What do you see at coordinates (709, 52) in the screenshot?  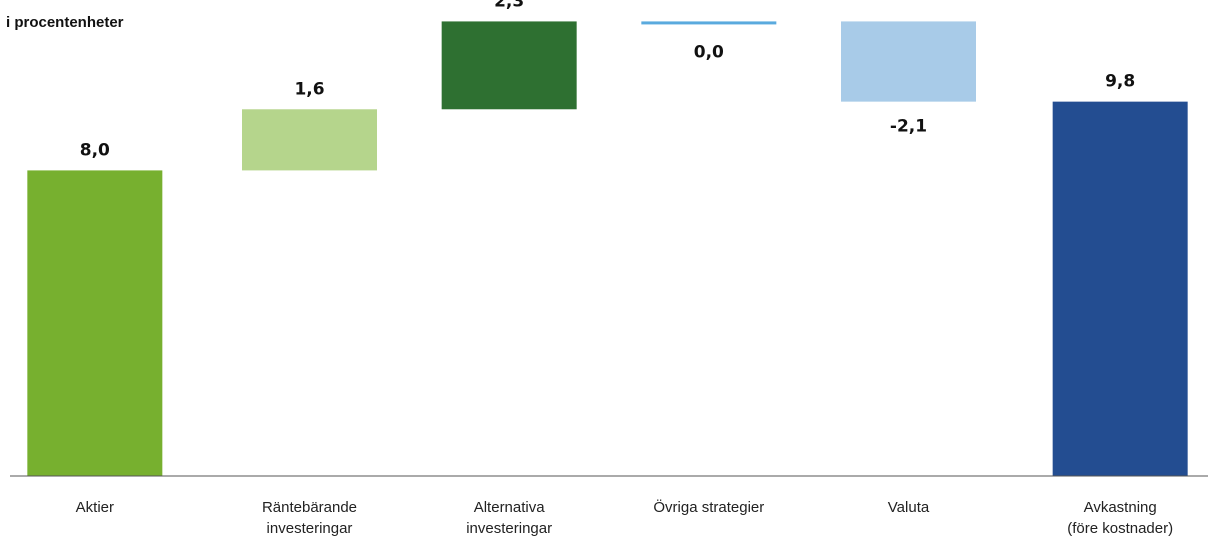 I see `data-label-3: 0,0` at bounding box center [709, 52].